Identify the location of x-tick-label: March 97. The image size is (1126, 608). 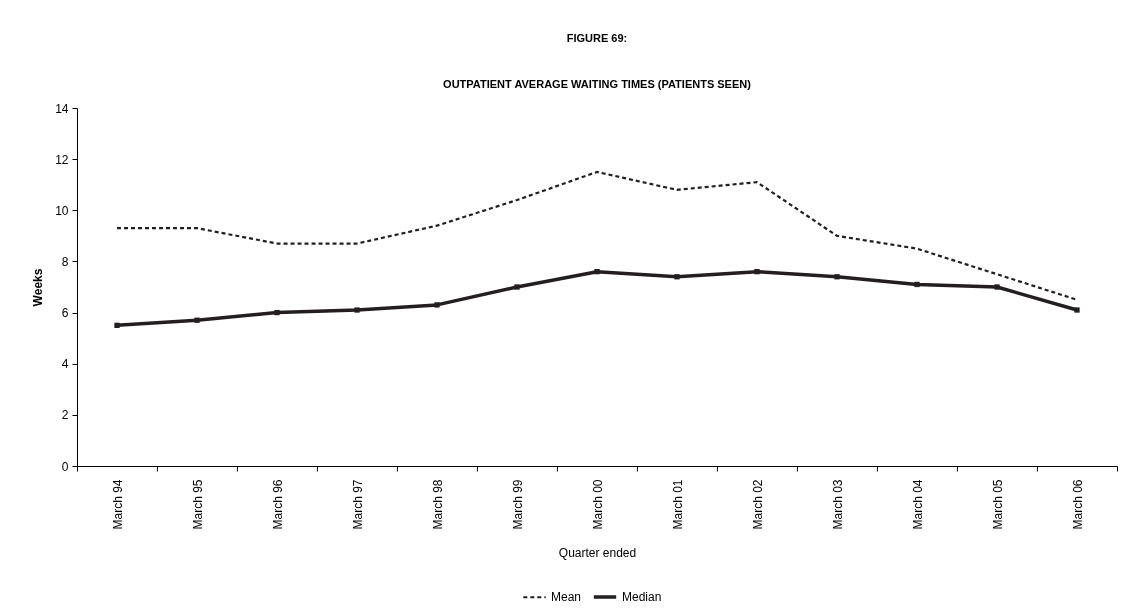
(357, 504).